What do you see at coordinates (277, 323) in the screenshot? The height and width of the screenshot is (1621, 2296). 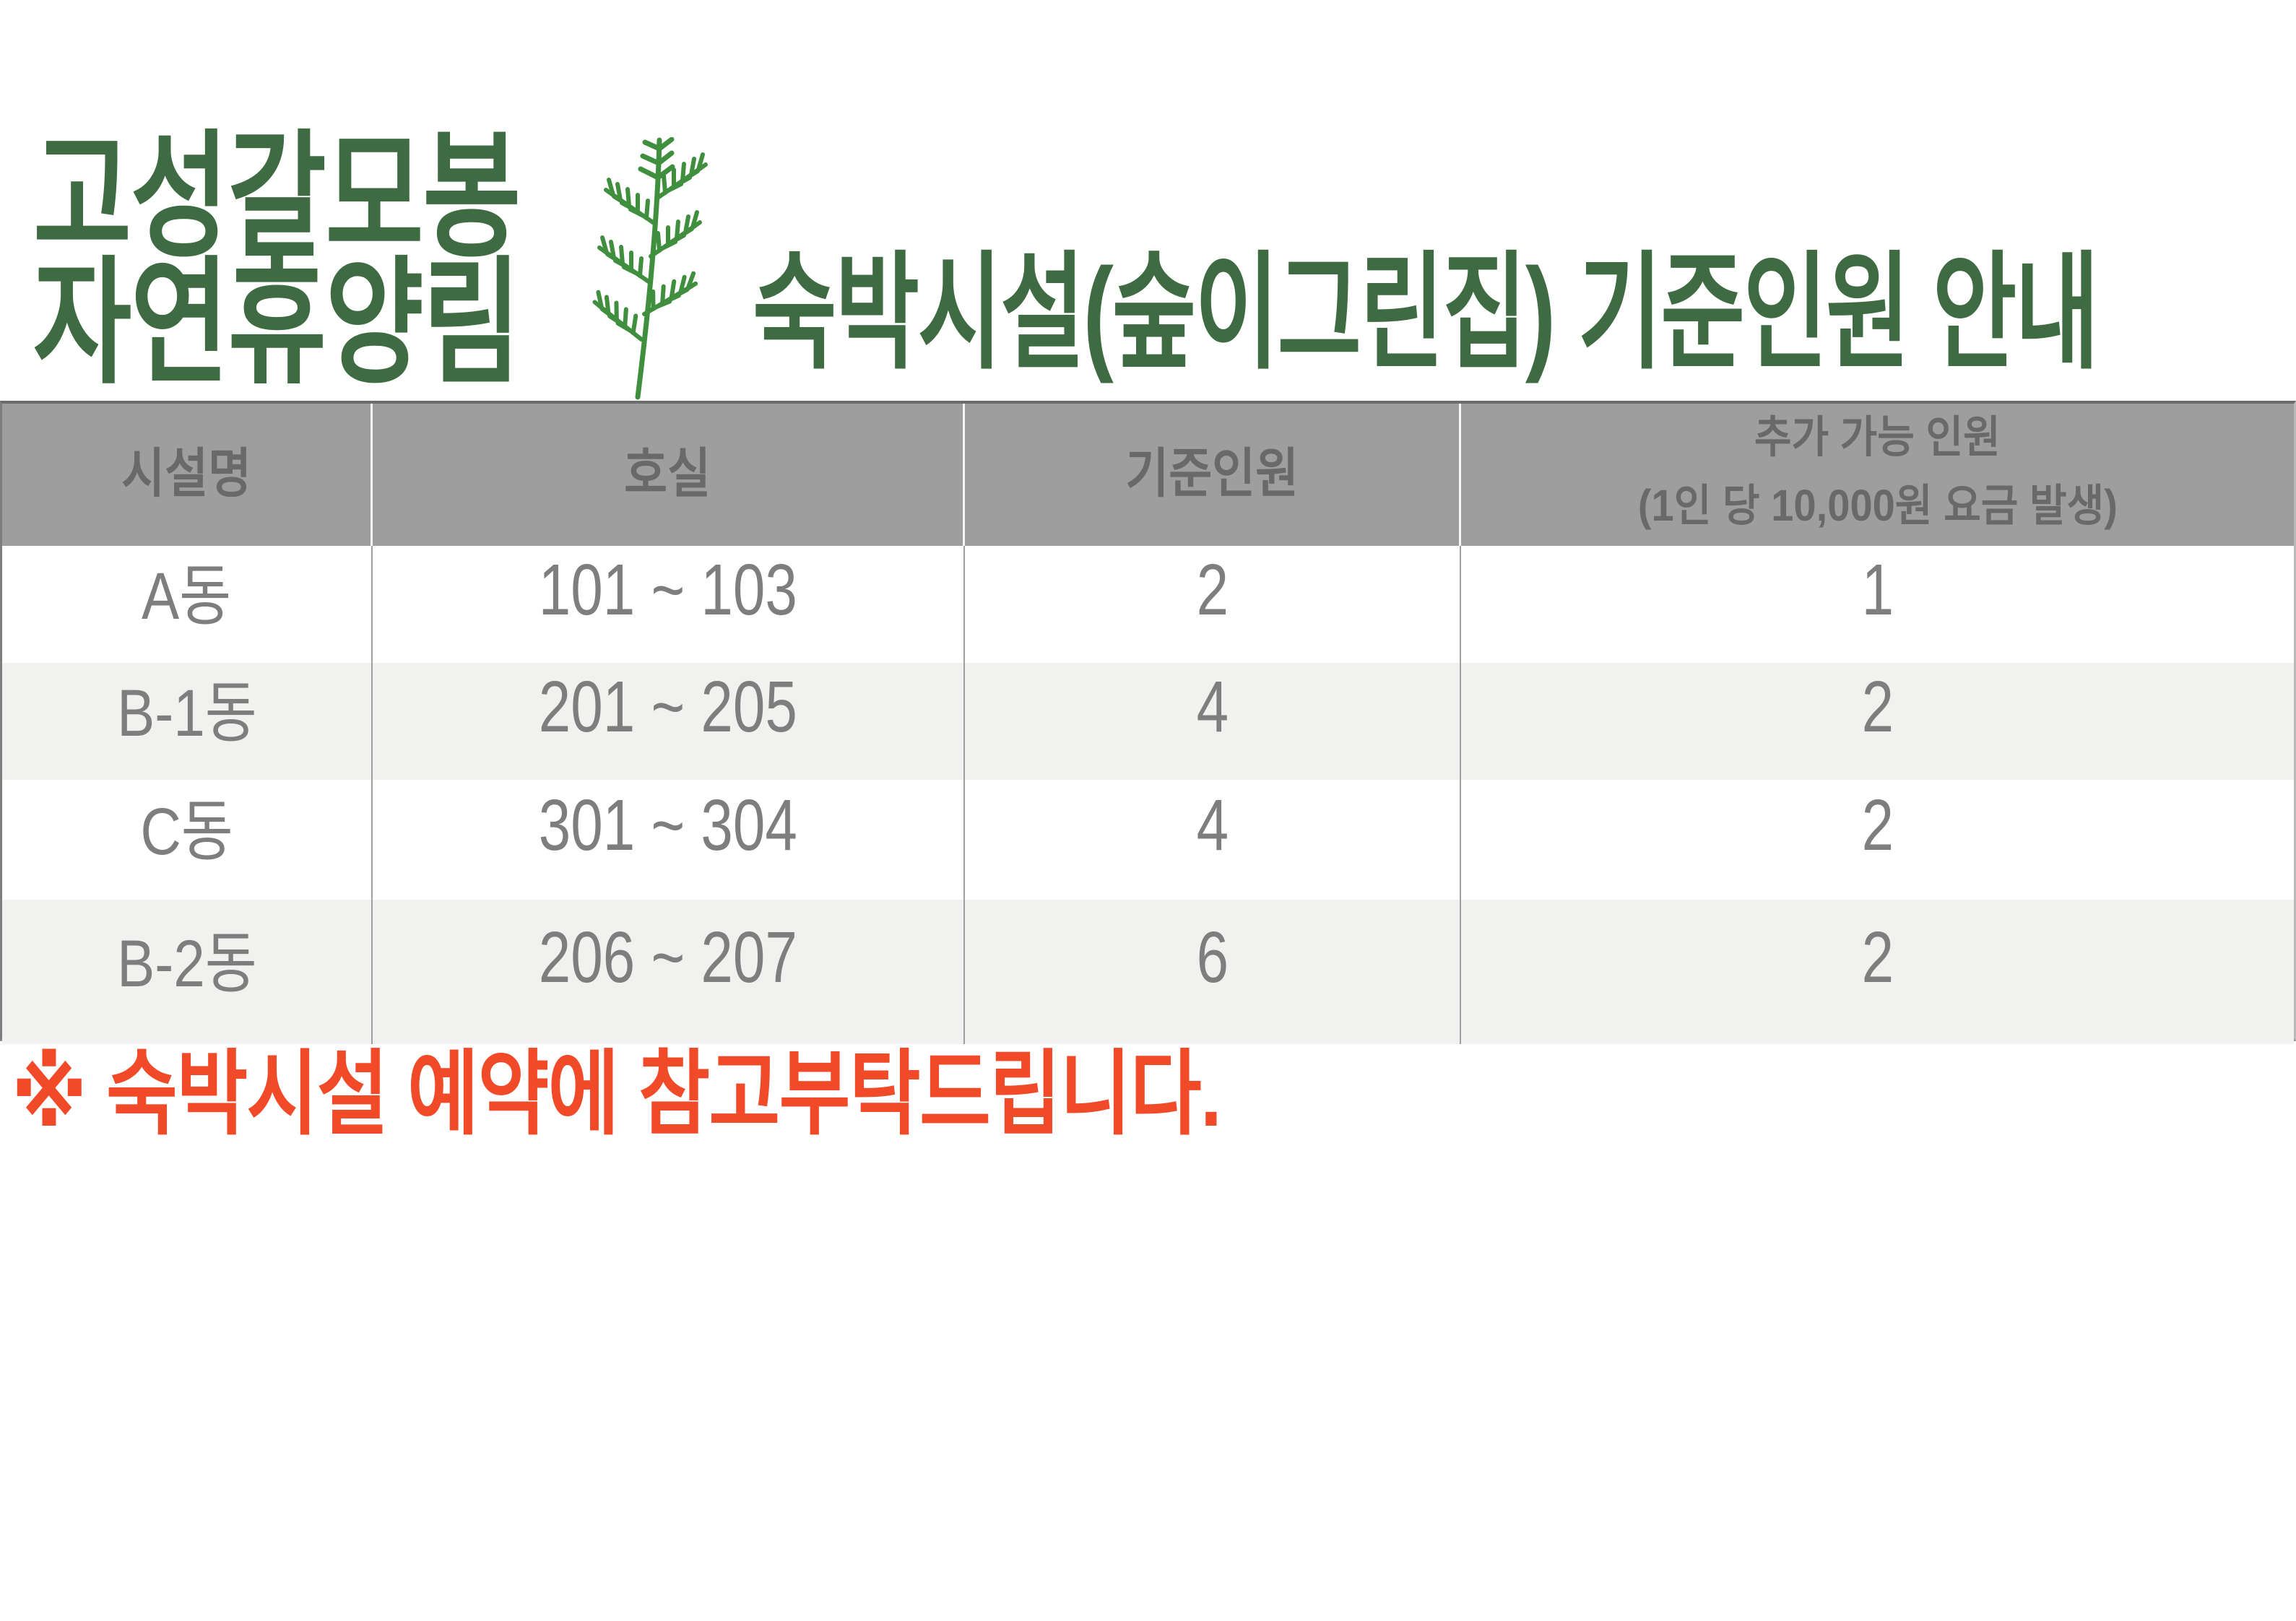 I see `logo-line2: 자연휴양림` at bounding box center [277, 323].